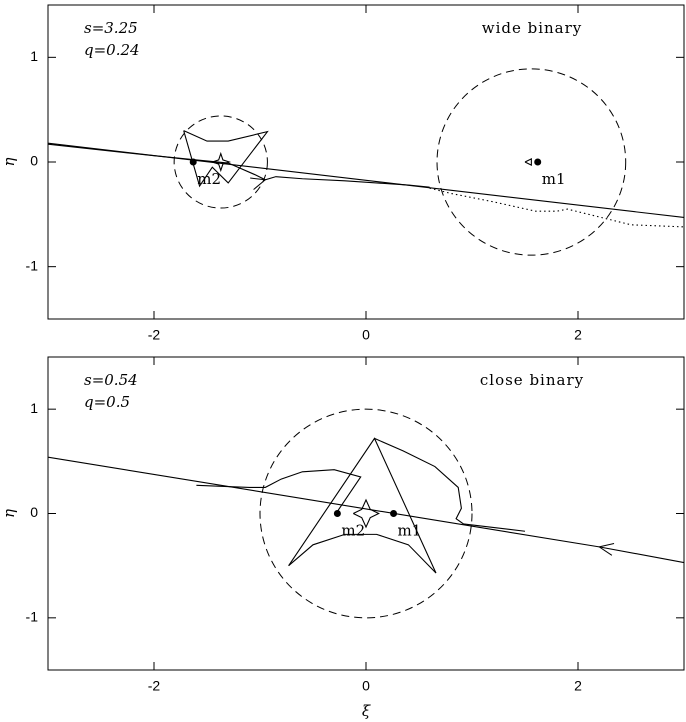 The height and width of the screenshot is (722, 686). I want to click on parameter-label: s=3.25, so click(111, 28).